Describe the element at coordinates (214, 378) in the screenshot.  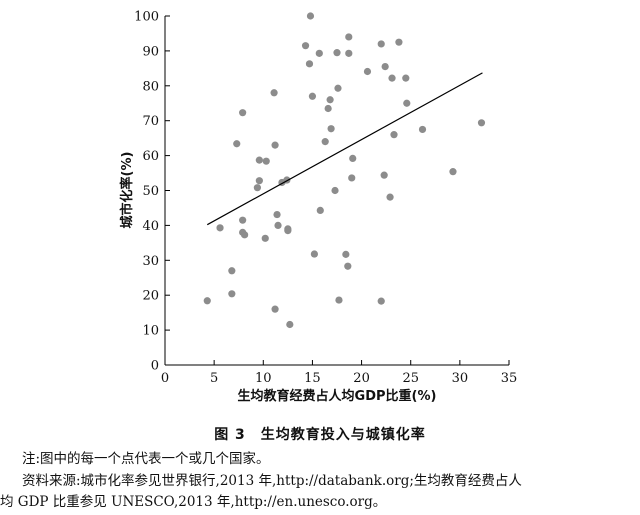
I see `x-tick-label: 5` at that location.